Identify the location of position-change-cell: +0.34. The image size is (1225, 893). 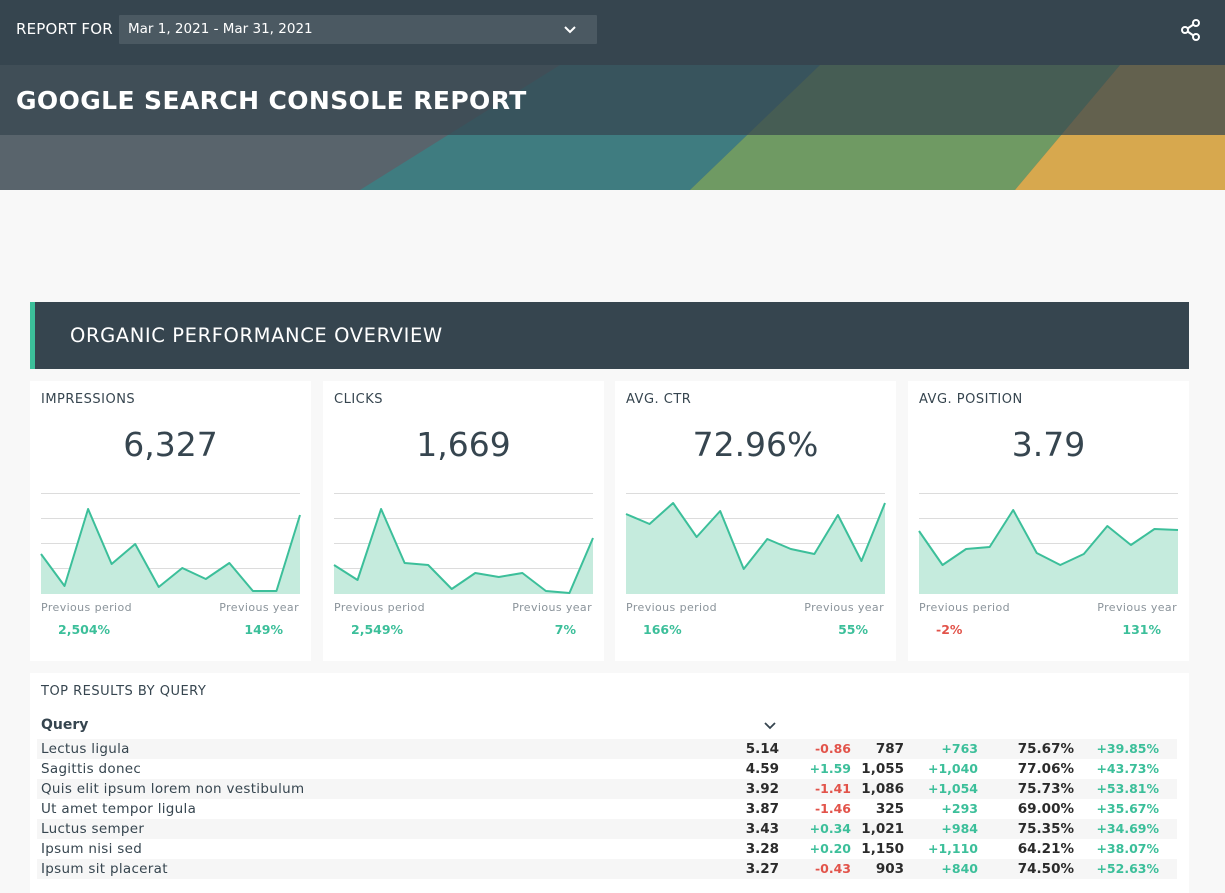
(830, 828).